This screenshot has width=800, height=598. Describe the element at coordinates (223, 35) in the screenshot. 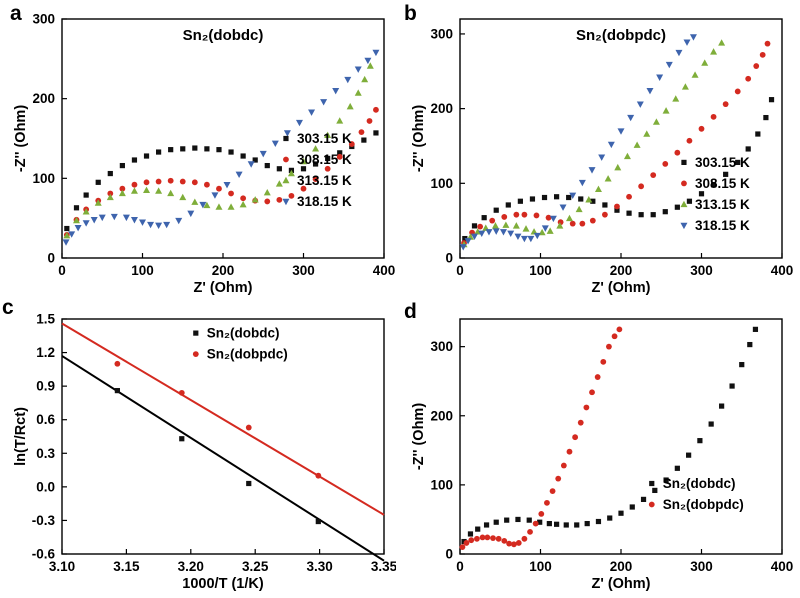

I see `panel-title: Sn₂(dobdc)` at that location.